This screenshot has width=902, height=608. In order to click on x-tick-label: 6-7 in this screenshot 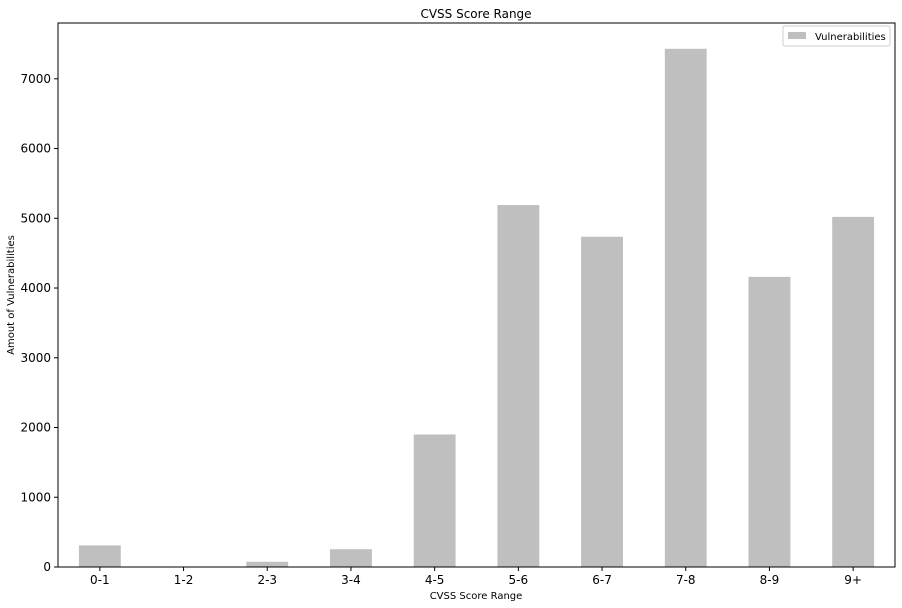, I will do `click(602, 580)`.